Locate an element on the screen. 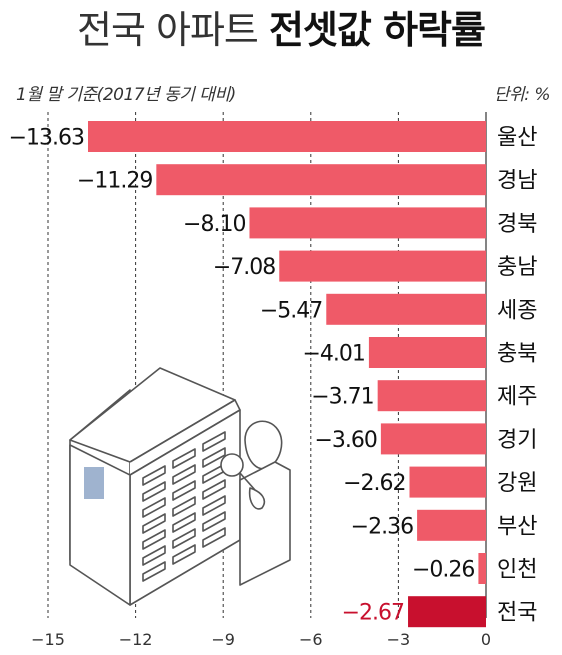 This screenshot has width=562, height=655. value-label: −2.67 is located at coordinates (373, 613).